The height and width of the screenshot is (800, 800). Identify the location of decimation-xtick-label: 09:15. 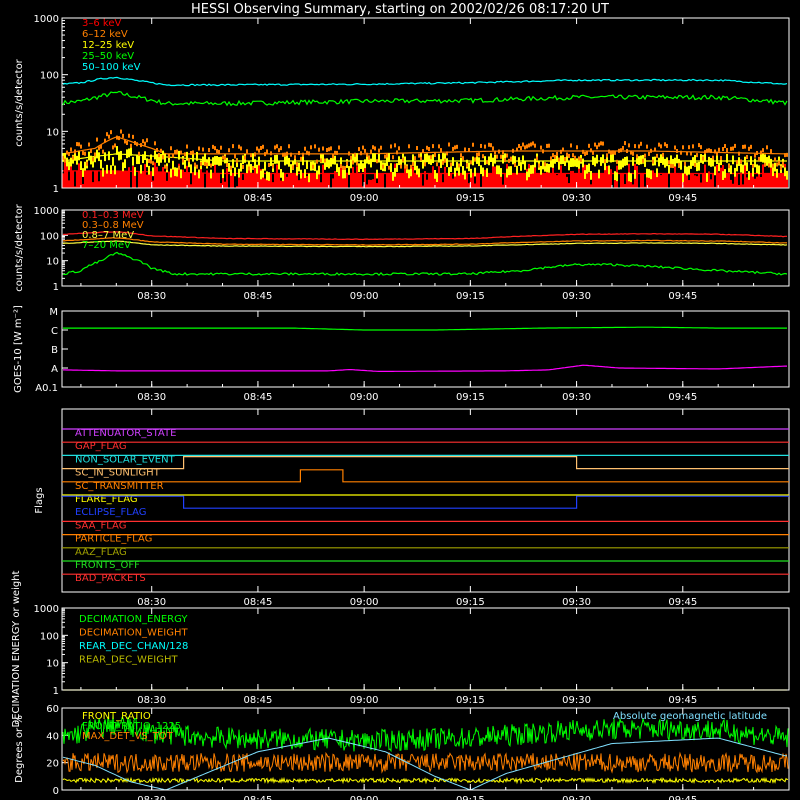
(470, 700).